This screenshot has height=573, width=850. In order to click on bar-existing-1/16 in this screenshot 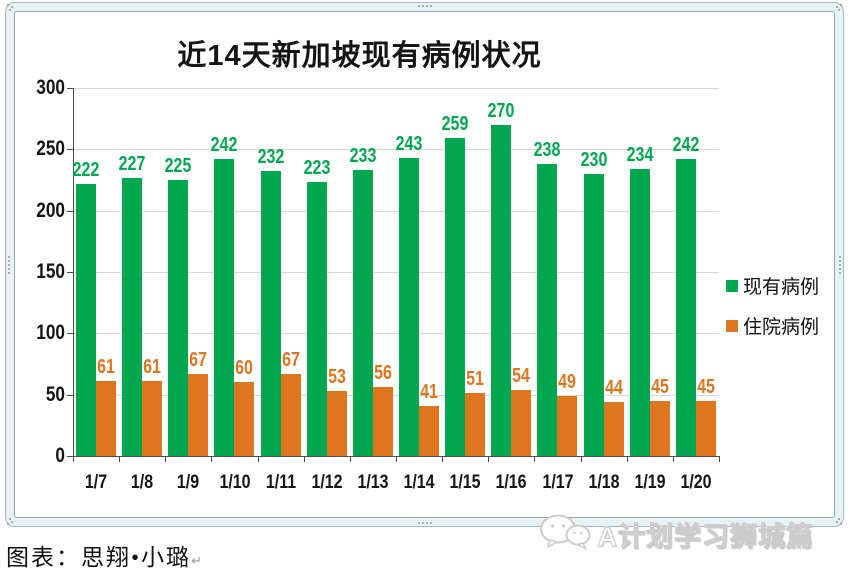, I will do `click(501, 290)`.